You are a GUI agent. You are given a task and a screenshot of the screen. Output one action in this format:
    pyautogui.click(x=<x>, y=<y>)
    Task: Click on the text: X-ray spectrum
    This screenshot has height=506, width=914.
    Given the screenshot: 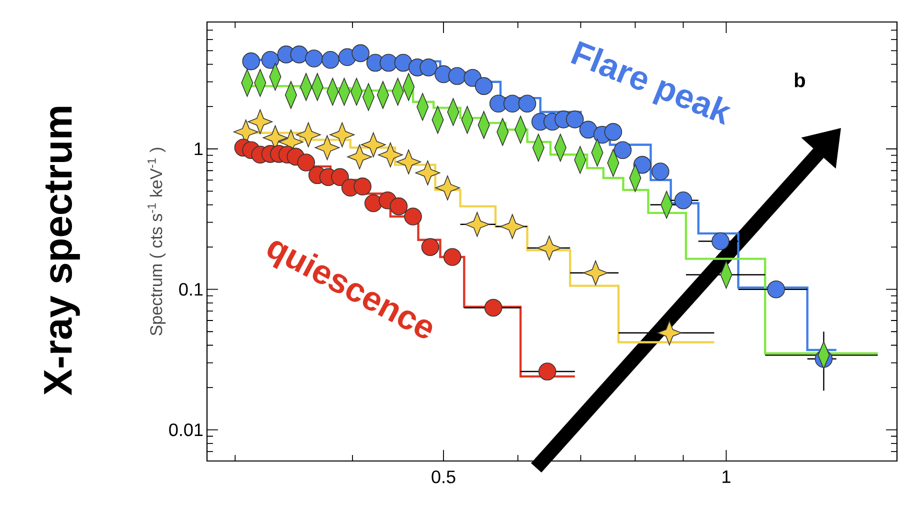 What is the action you would take?
    pyautogui.click(x=62, y=251)
    